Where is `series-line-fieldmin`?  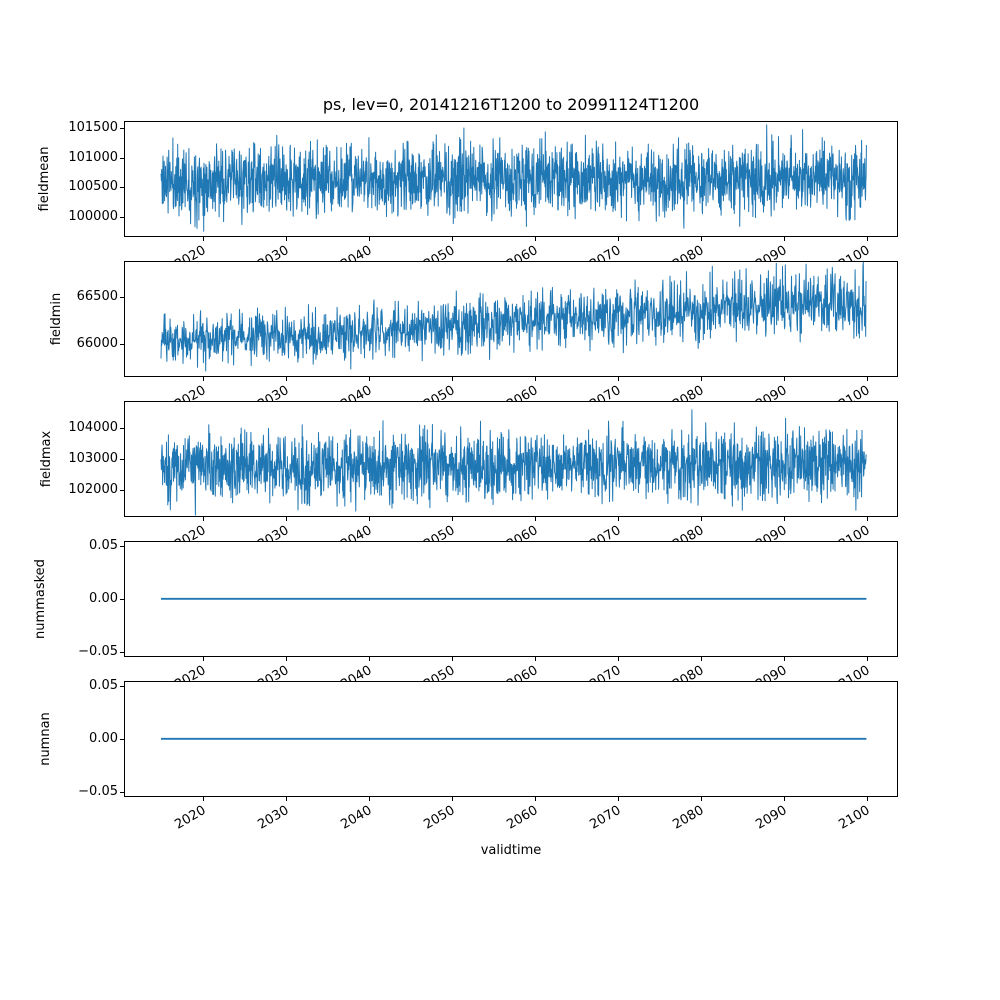
series-line-fieldmin is located at coordinates (513, 317).